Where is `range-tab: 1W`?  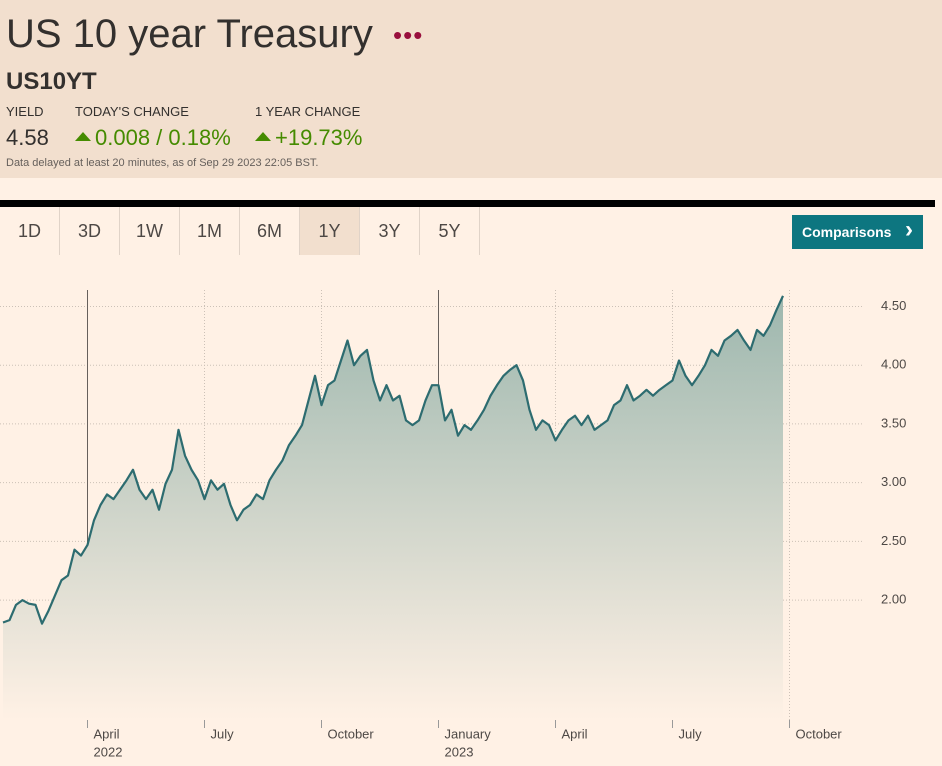 range-tab: 1W is located at coordinates (150, 231).